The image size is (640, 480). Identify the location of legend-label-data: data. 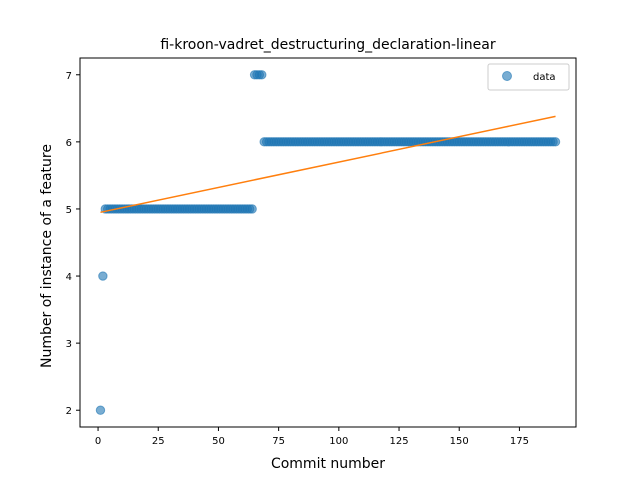
(544, 77).